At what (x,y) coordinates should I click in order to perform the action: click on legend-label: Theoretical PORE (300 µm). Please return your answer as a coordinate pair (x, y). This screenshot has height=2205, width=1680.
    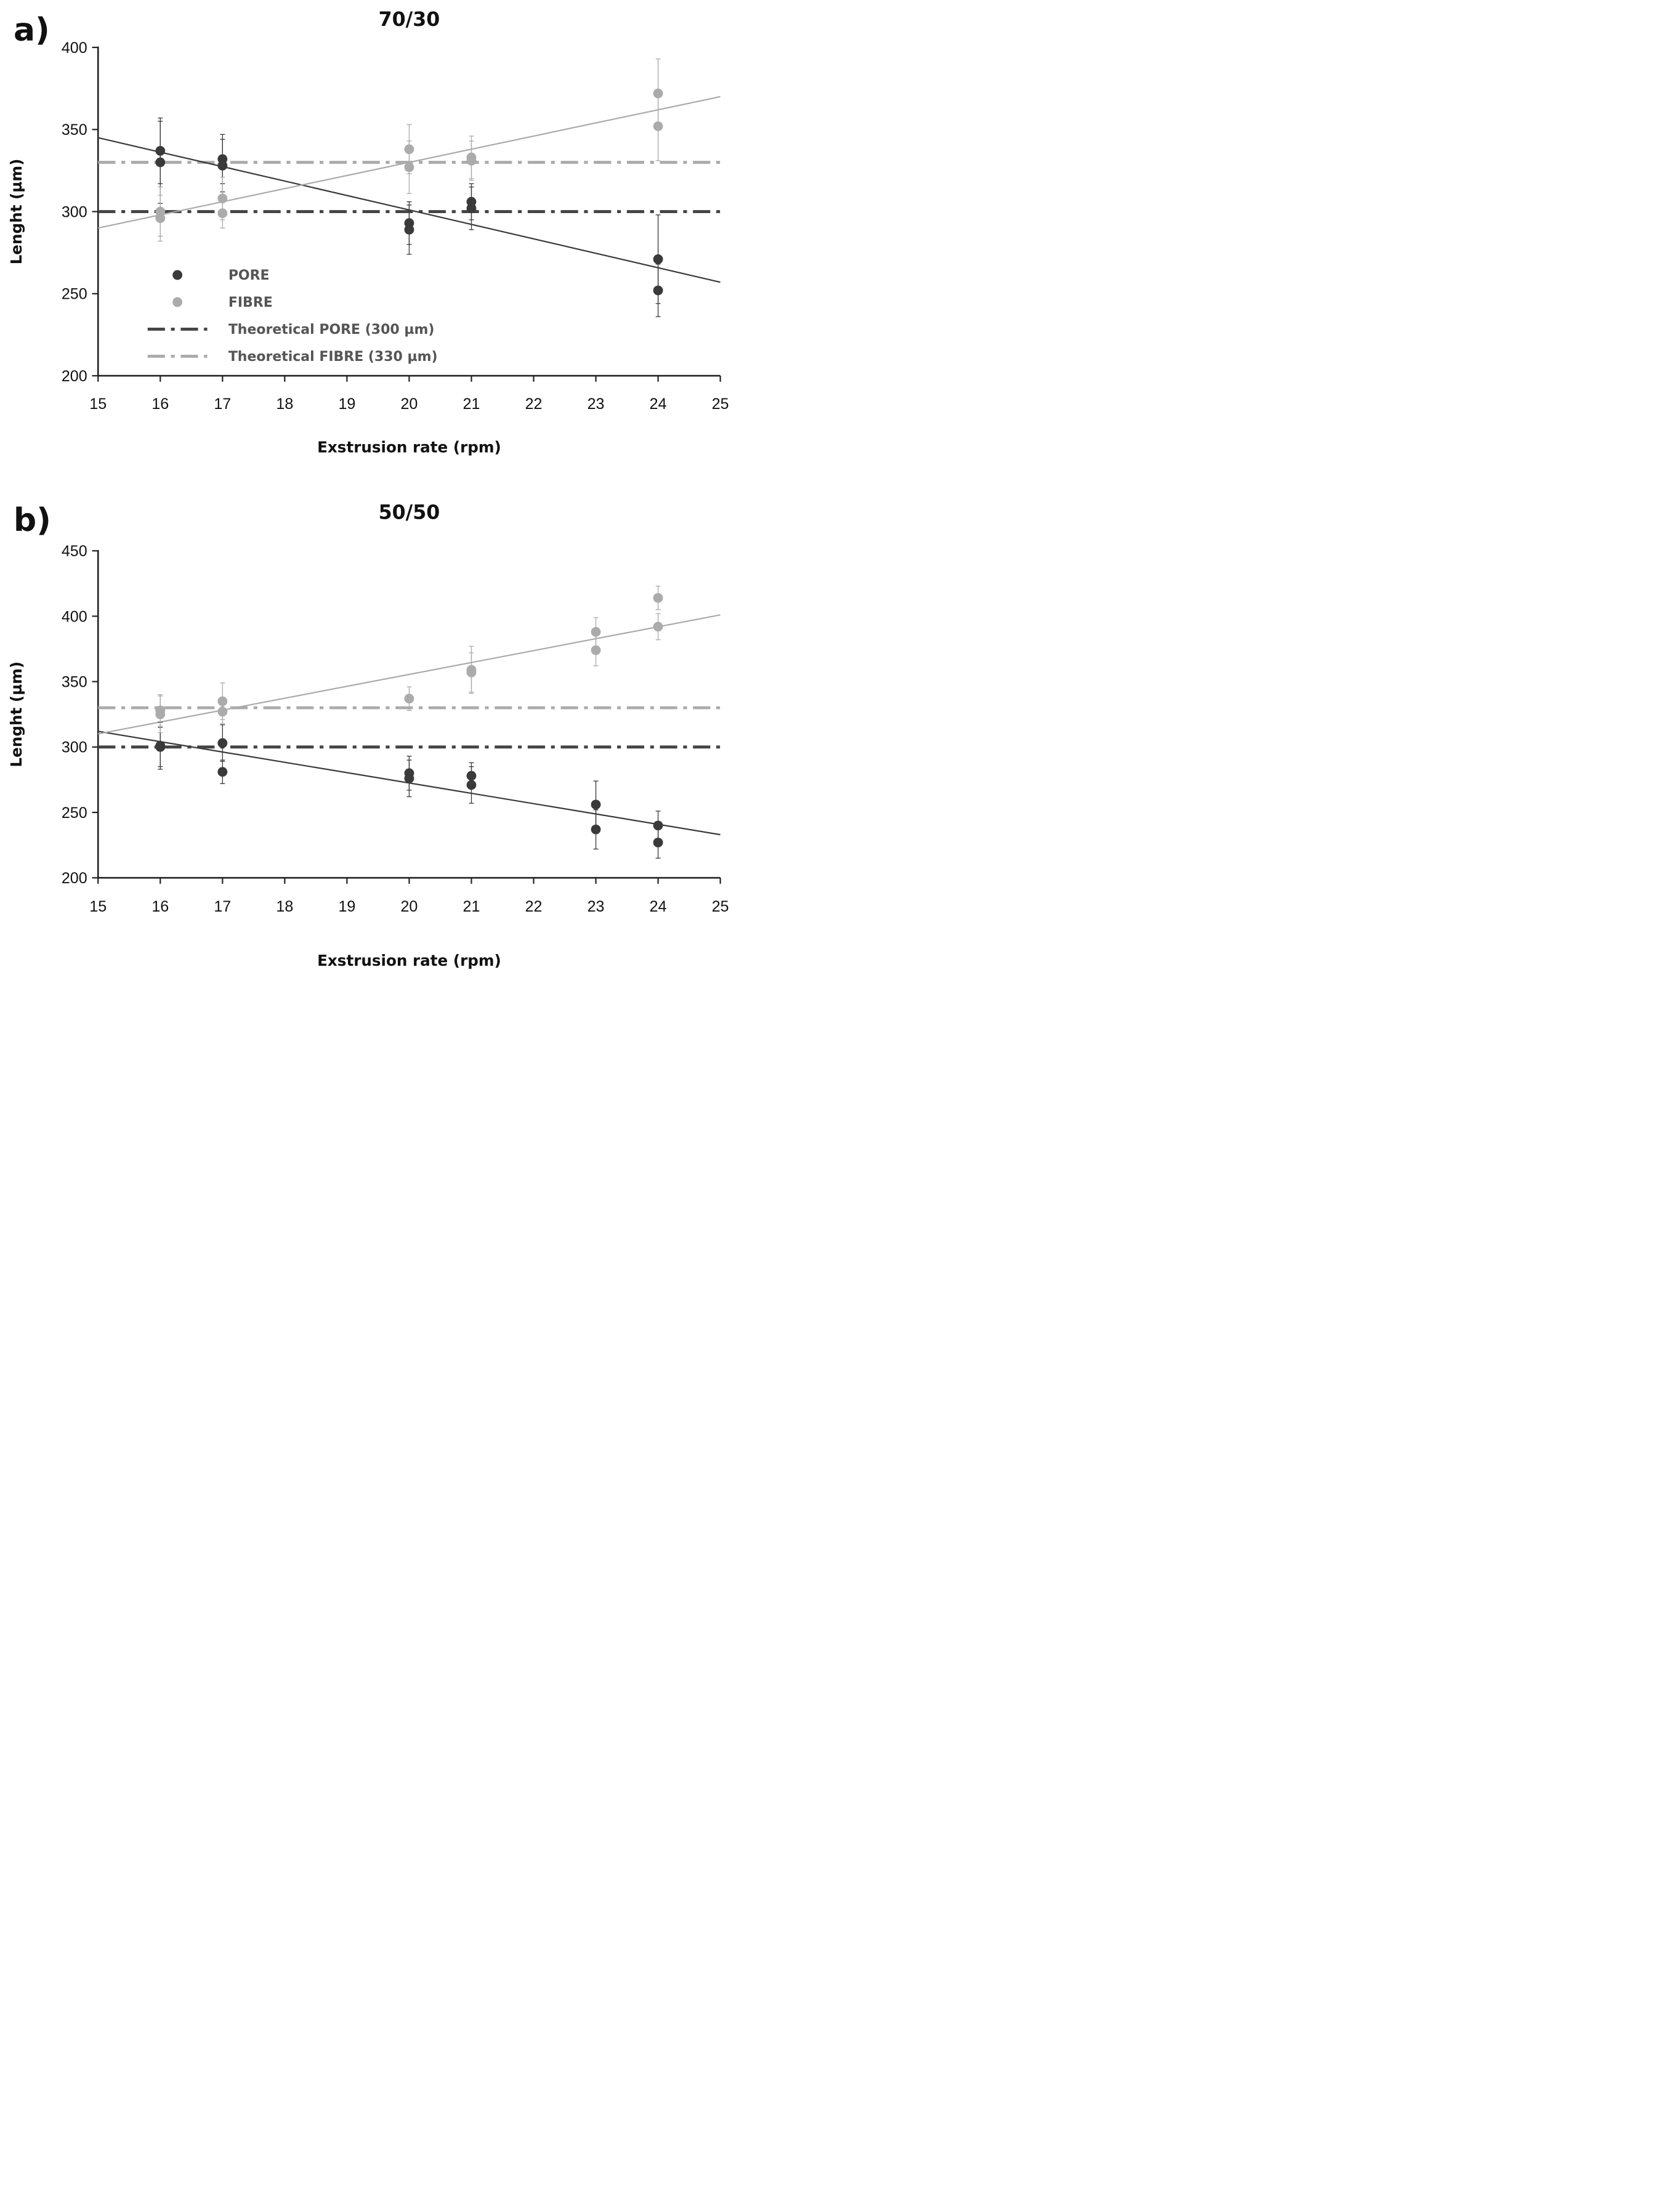
    Looking at the image, I should click on (331, 330).